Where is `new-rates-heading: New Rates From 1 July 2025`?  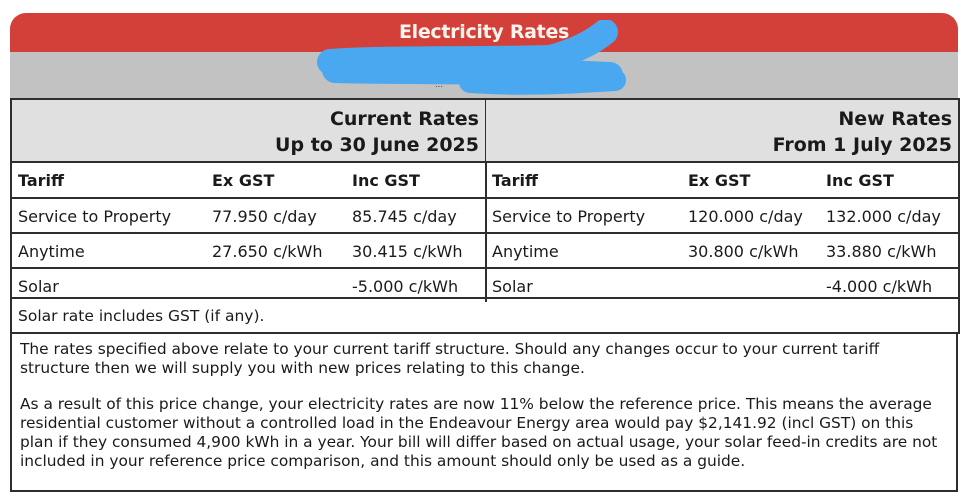 new-rates-heading: New Rates From 1 July 2025 is located at coordinates (722, 131).